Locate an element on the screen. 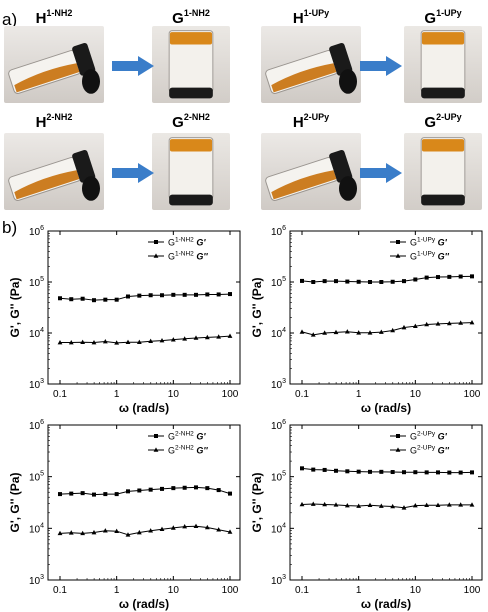 The height and width of the screenshot is (612, 488). right-arrow-icon is located at coordinates (133, 66).